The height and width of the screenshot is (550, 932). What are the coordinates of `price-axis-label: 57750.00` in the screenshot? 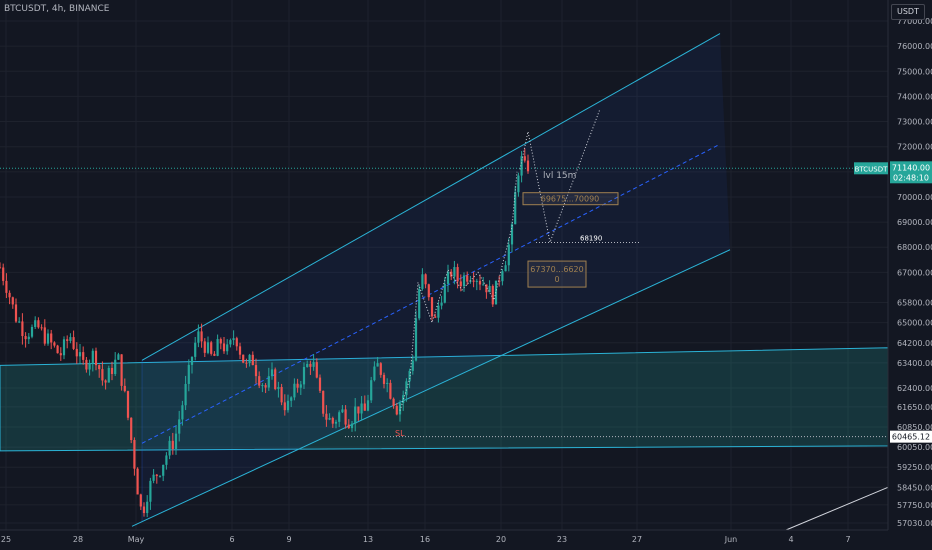 It's located at (914, 505).